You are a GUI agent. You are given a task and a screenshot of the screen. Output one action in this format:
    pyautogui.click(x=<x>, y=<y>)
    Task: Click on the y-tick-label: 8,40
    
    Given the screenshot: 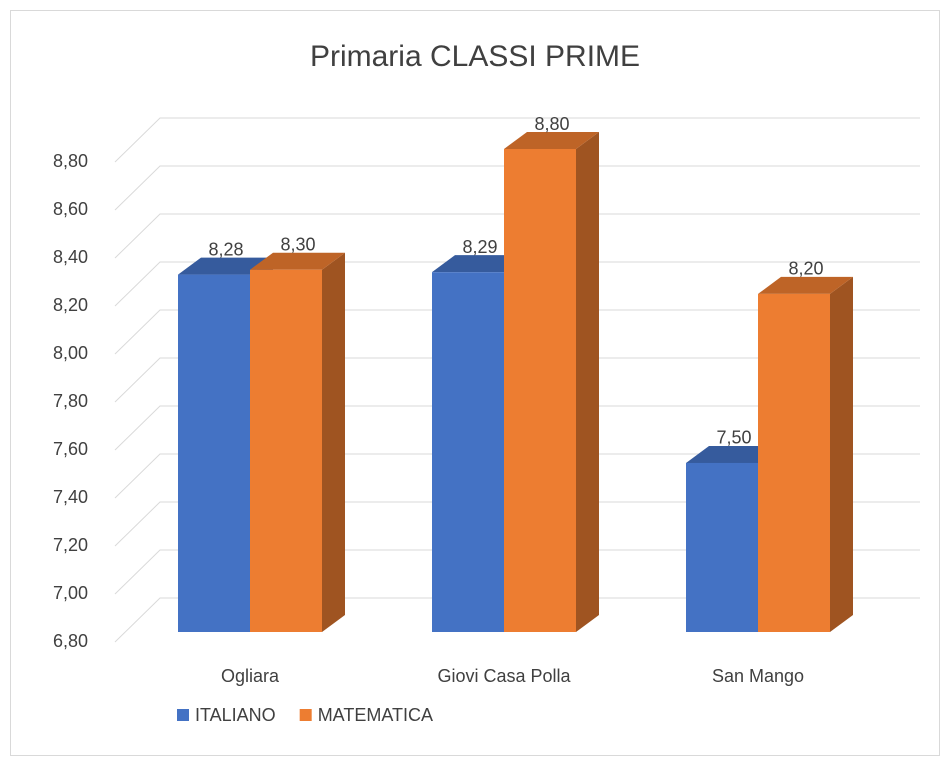 What is the action you would take?
    pyautogui.click(x=70, y=257)
    